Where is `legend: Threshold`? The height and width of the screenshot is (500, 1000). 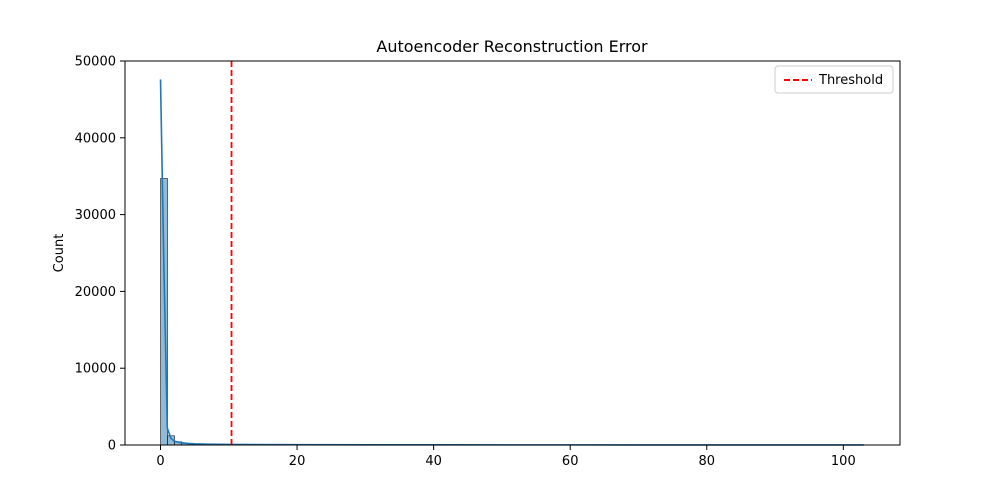
legend: Threshold is located at coordinates (834, 79).